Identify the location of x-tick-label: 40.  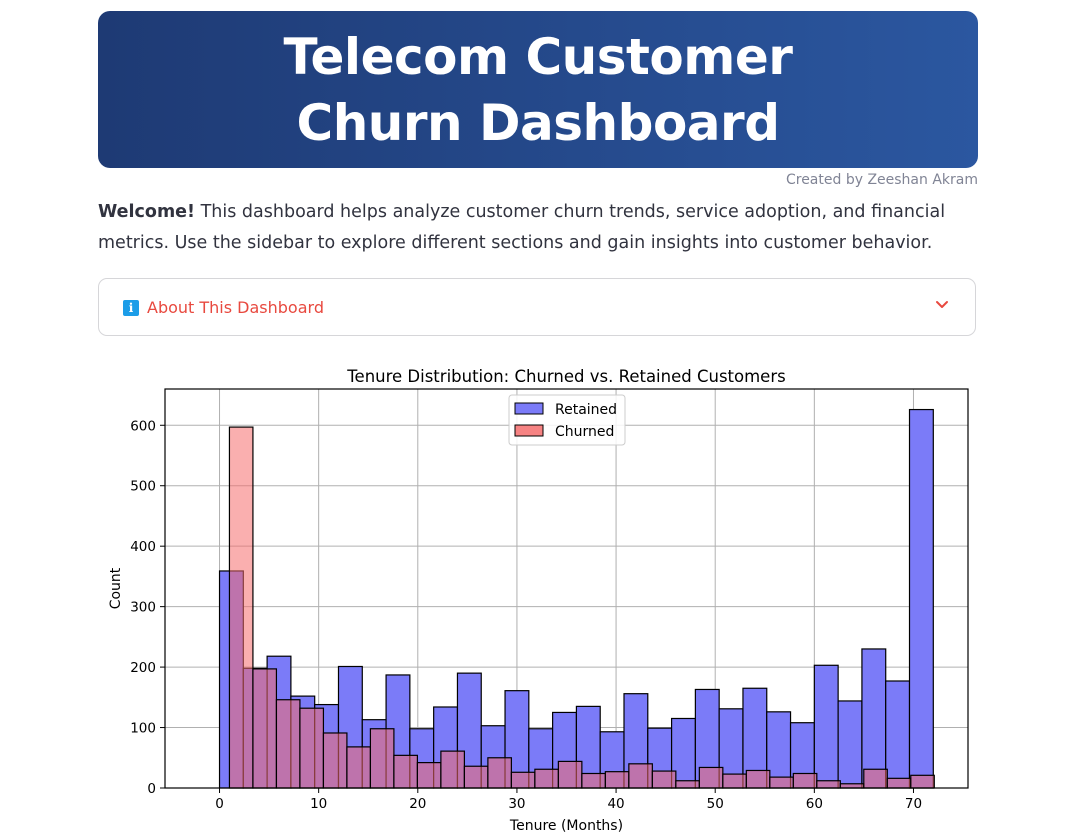
(615, 804).